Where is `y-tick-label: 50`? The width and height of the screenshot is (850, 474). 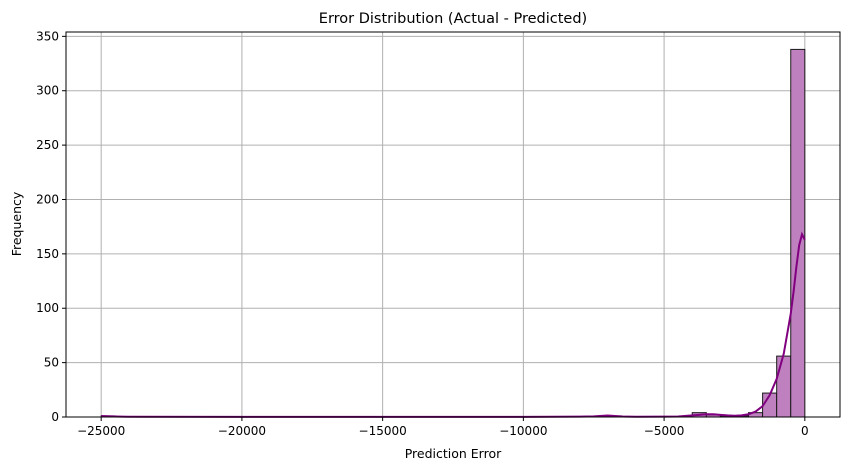 y-tick-label: 50 is located at coordinates (51, 363).